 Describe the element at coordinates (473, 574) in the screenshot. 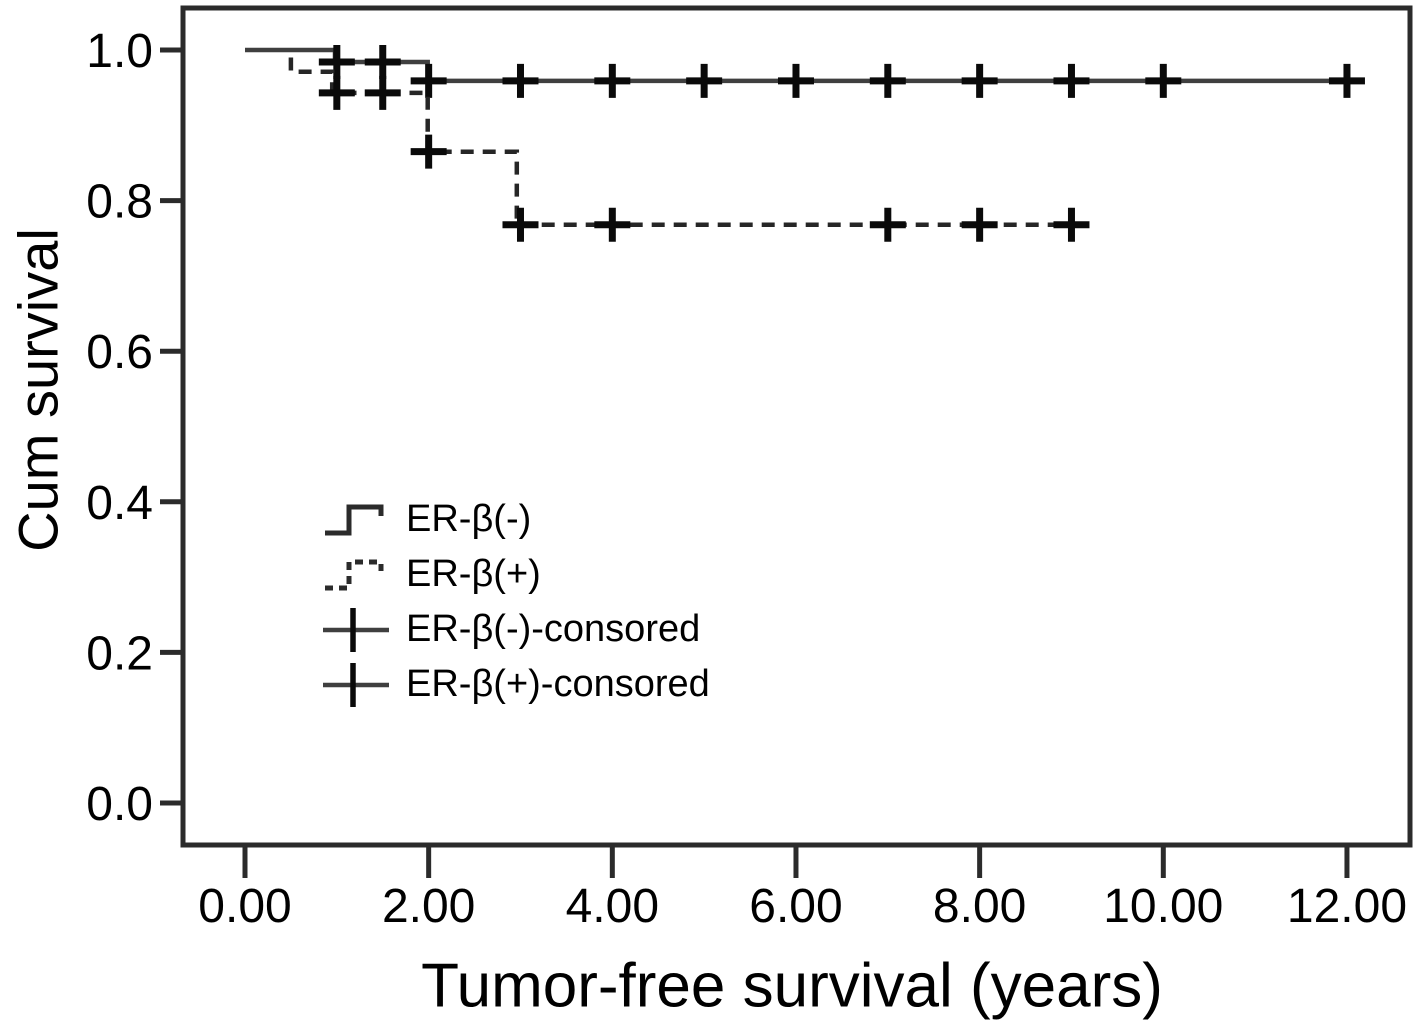

I see `legend-item-label: ER-β(+)` at that location.